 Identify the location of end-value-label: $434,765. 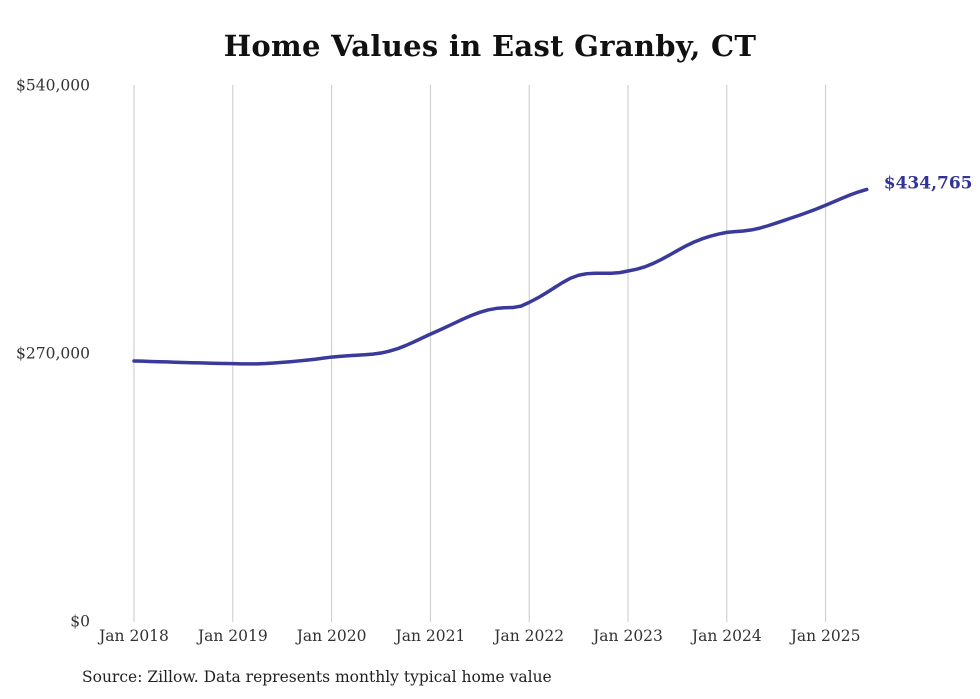
(928, 183).